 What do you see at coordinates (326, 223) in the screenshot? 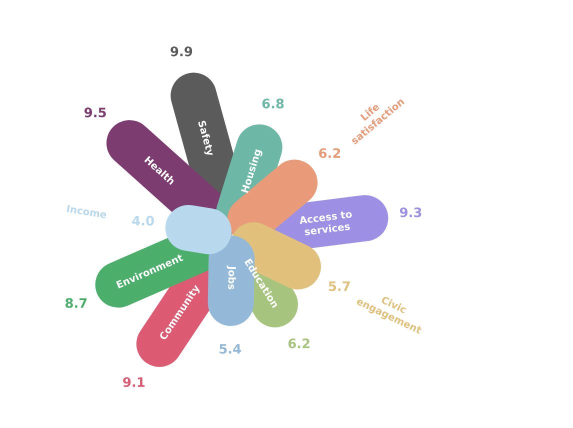
I see `category-label: Access to services` at bounding box center [326, 223].